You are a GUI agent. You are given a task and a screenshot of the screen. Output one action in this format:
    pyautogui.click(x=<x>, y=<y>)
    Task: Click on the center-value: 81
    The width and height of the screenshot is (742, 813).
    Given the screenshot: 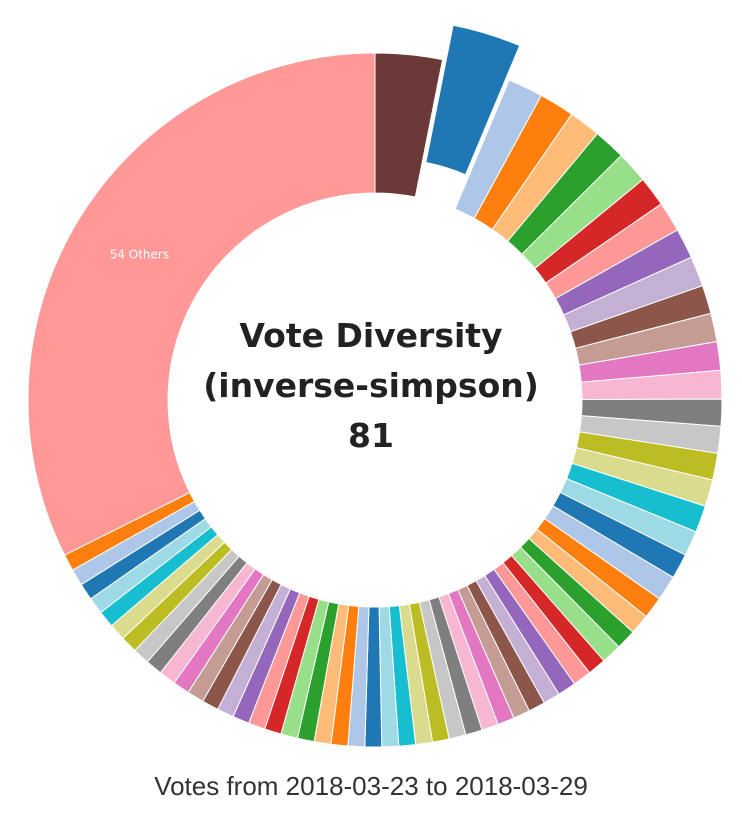 What is the action you would take?
    pyautogui.click(x=371, y=435)
    